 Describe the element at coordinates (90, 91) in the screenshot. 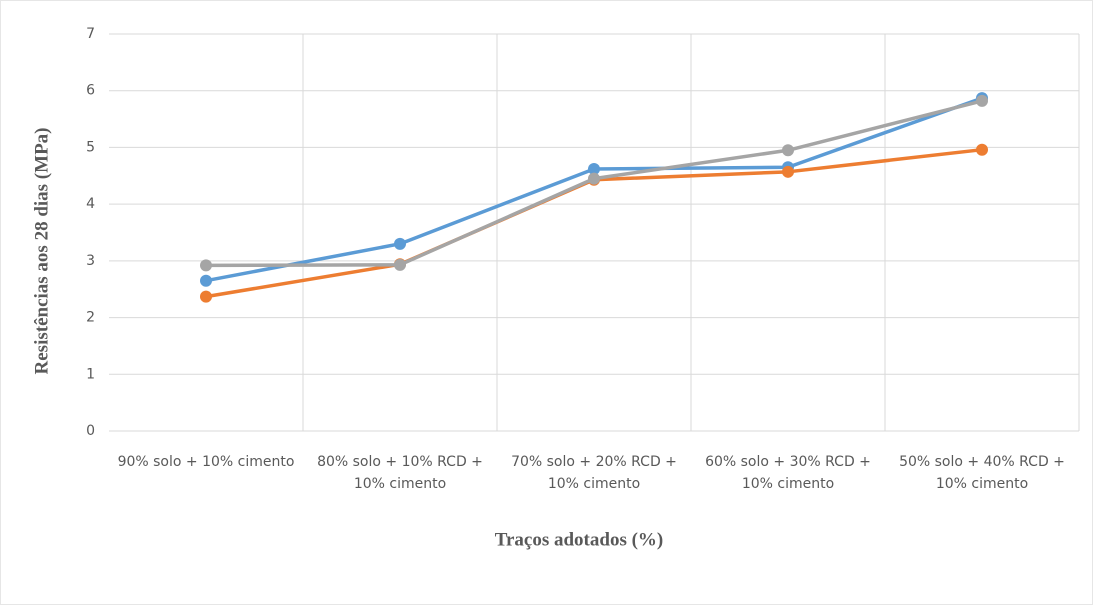

I see `y-tick-label: 6` at that location.